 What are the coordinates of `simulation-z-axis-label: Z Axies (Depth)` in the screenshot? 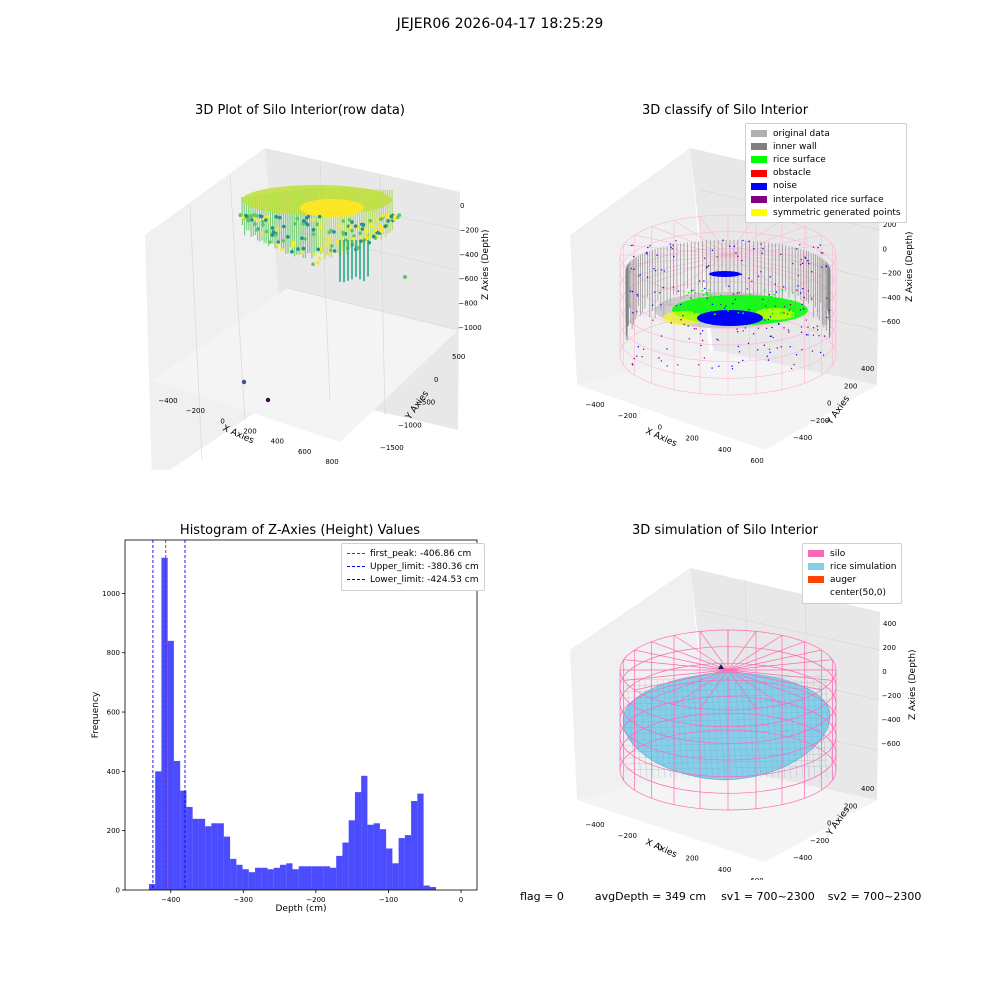 It's located at (913, 684).